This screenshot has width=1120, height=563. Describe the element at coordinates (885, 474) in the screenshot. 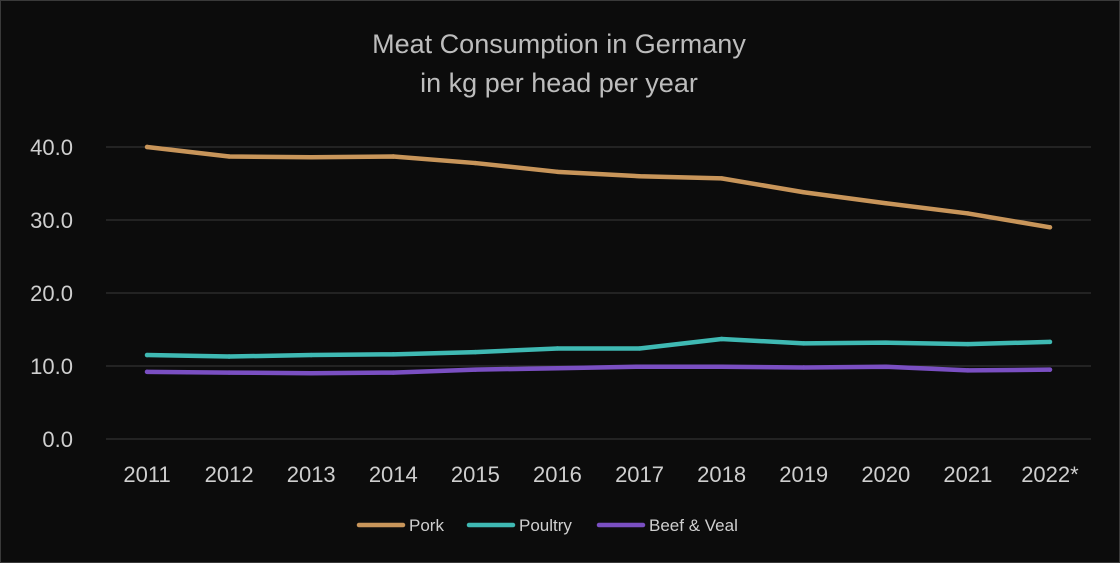

I see `x-tick-label: 2020` at that location.